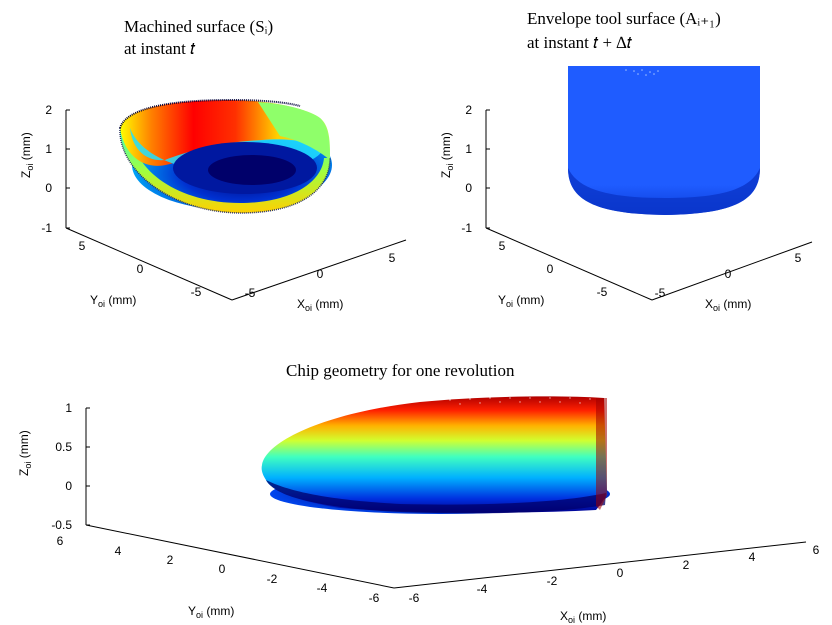  Describe the element at coordinates (664, 140) in the screenshot. I see `subplot-2-surface` at that location.